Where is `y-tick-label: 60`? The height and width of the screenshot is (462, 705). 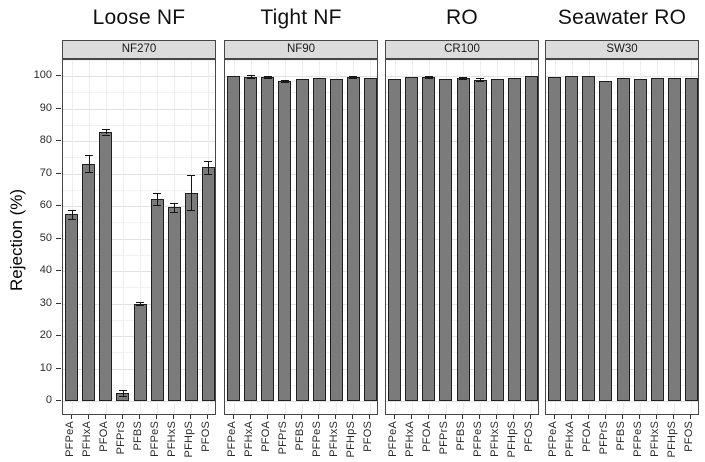 y-tick-label: 60 is located at coordinates (45, 205).